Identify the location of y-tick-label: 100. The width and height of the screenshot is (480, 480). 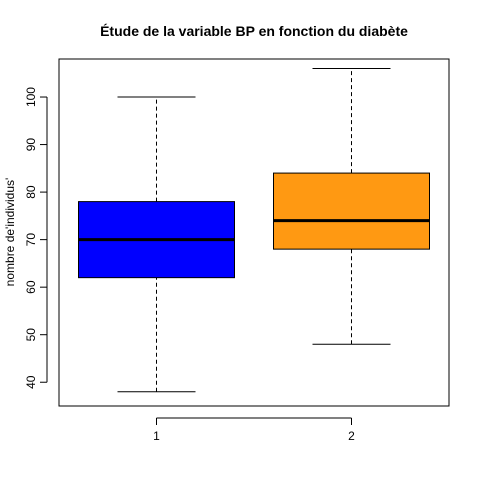
(31, 97).